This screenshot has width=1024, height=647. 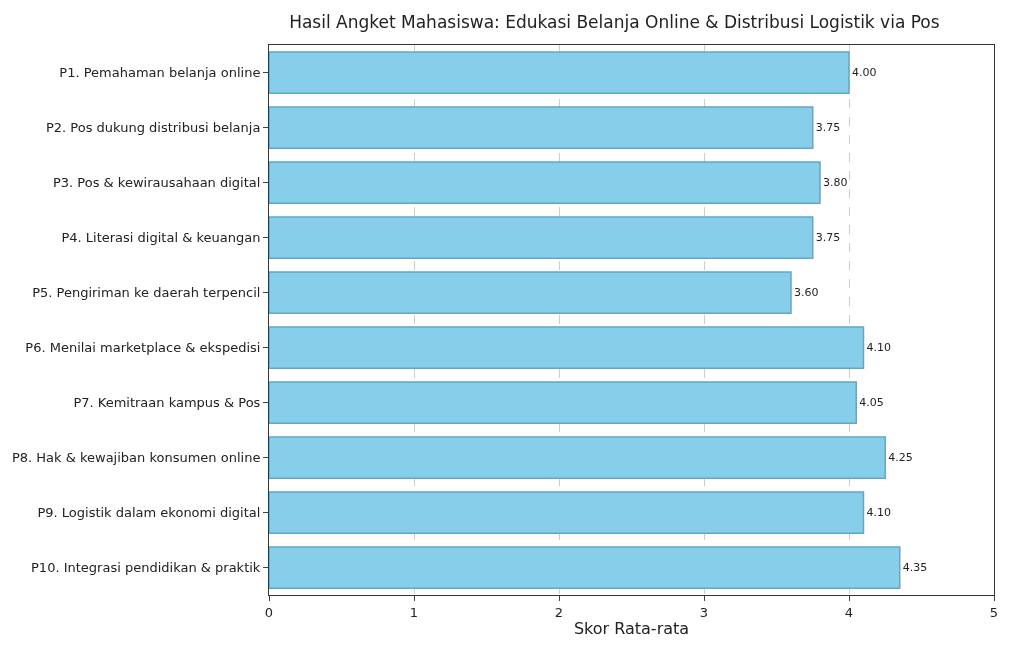 What do you see at coordinates (900, 458) in the screenshot?
I see `data-label: 4.25` at bounding box center [900, 458].